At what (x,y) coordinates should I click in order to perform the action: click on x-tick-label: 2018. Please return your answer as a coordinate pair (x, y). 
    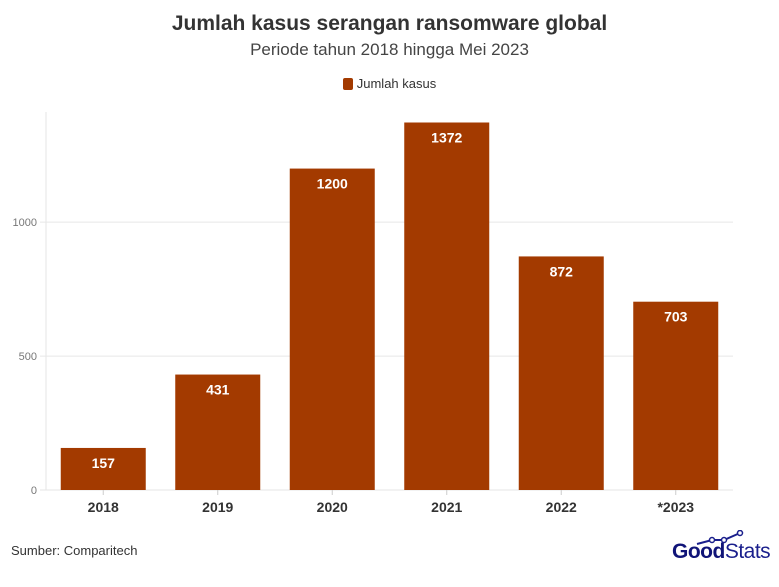
    Looking at the image, I should click on (103, 507).